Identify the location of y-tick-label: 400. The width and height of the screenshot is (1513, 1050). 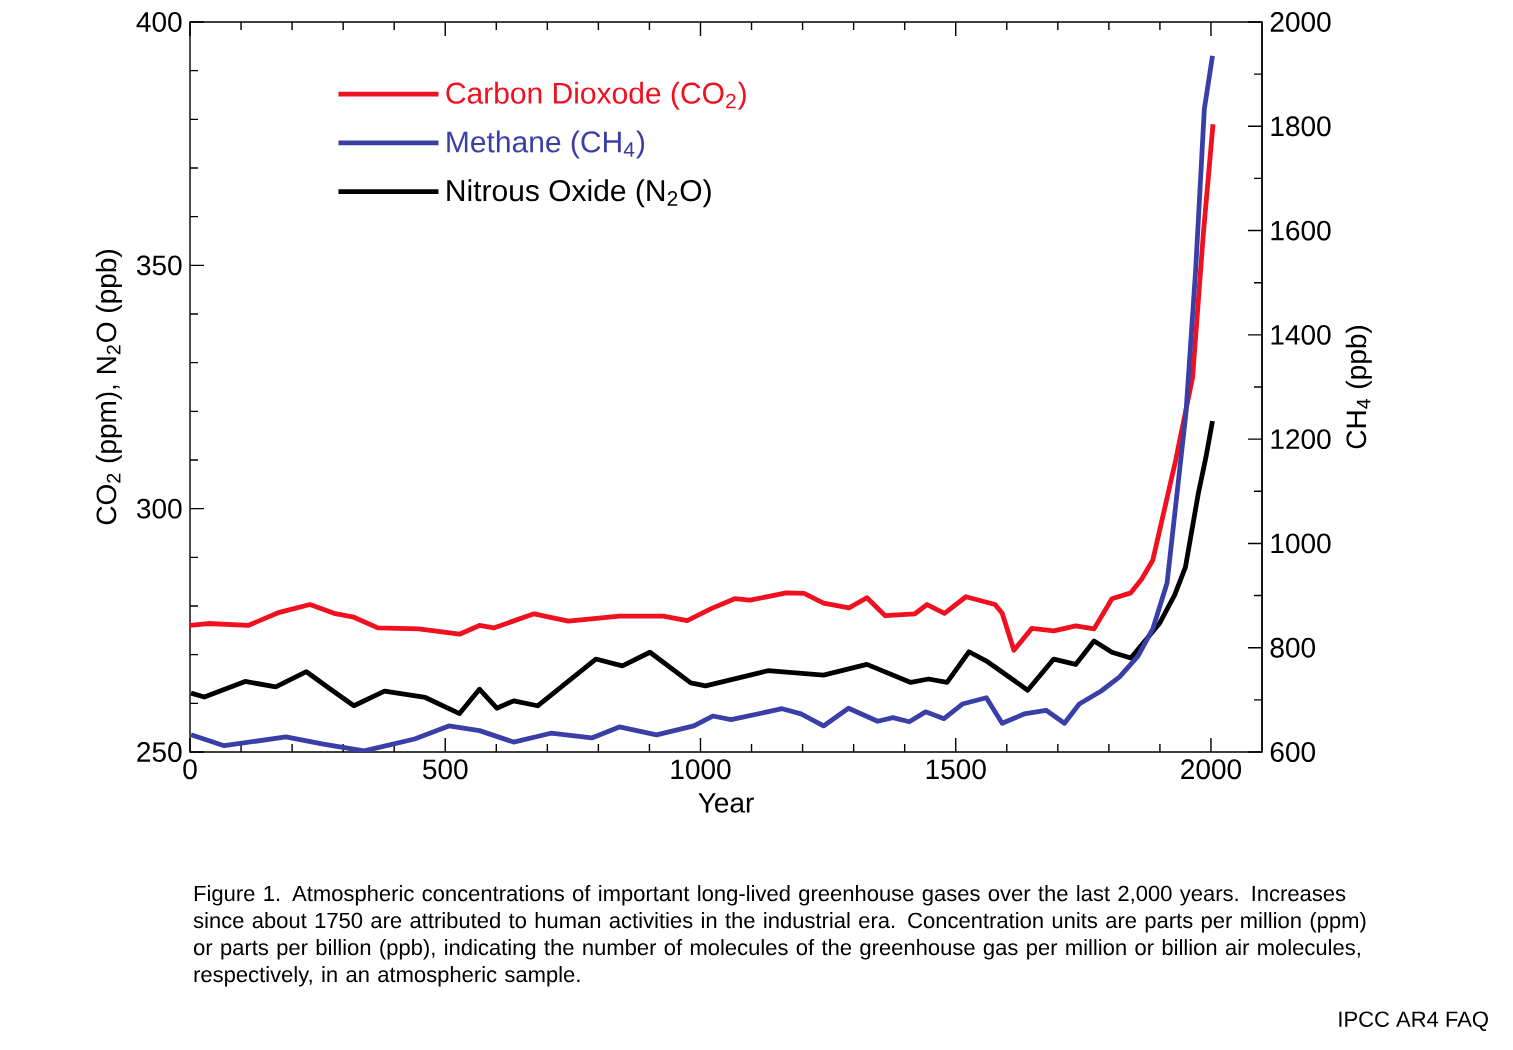
(159, 22).